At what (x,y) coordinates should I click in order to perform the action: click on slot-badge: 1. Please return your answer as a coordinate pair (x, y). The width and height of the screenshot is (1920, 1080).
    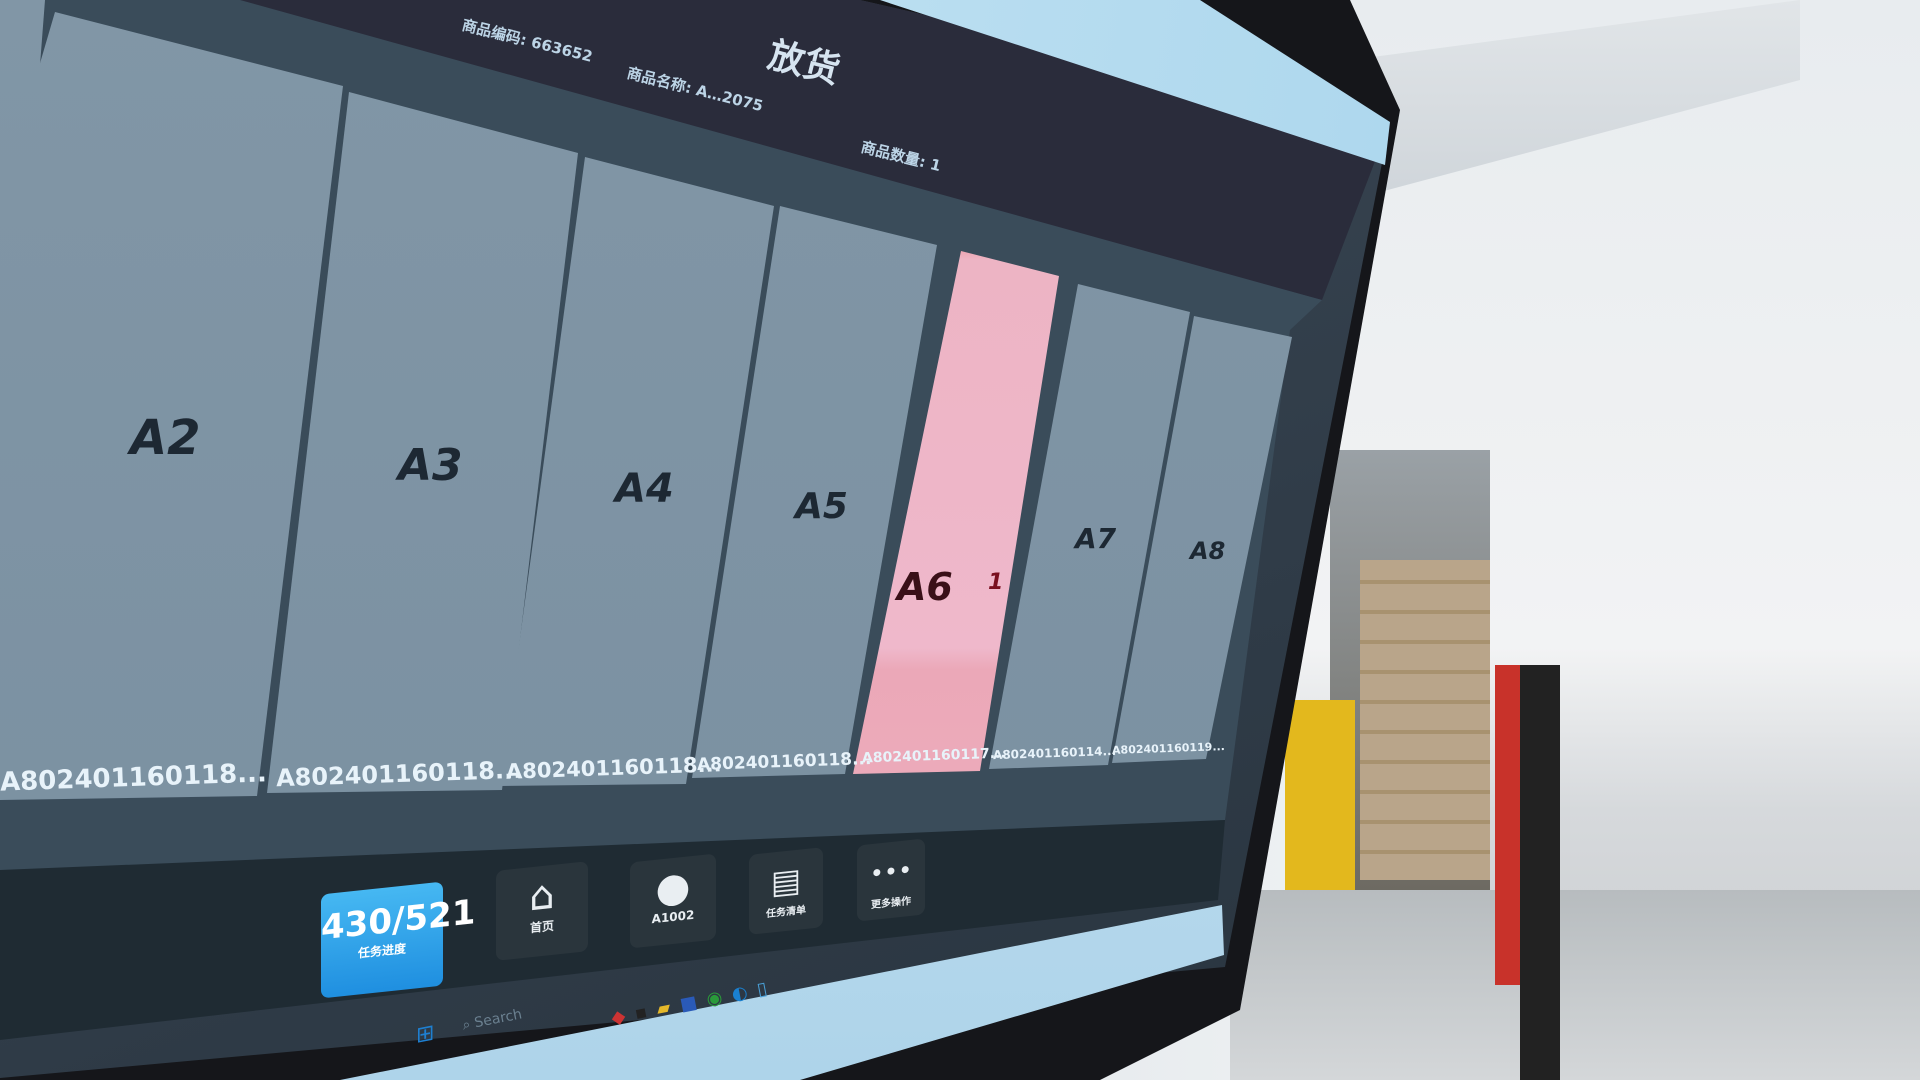
    Looking at the image, I should click on (996, 582).